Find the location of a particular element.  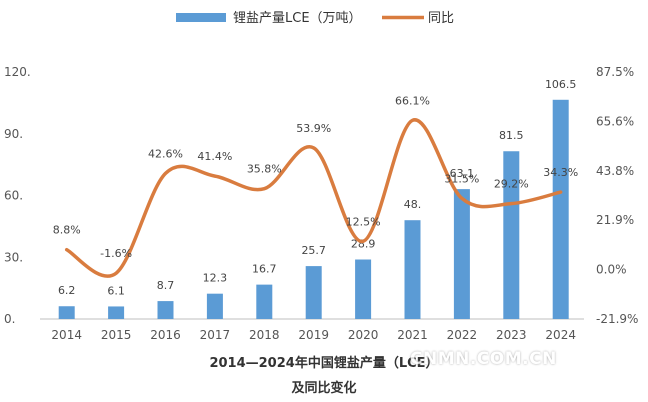

right-tick-label: 0.0% is located at coordinates (611, 270).